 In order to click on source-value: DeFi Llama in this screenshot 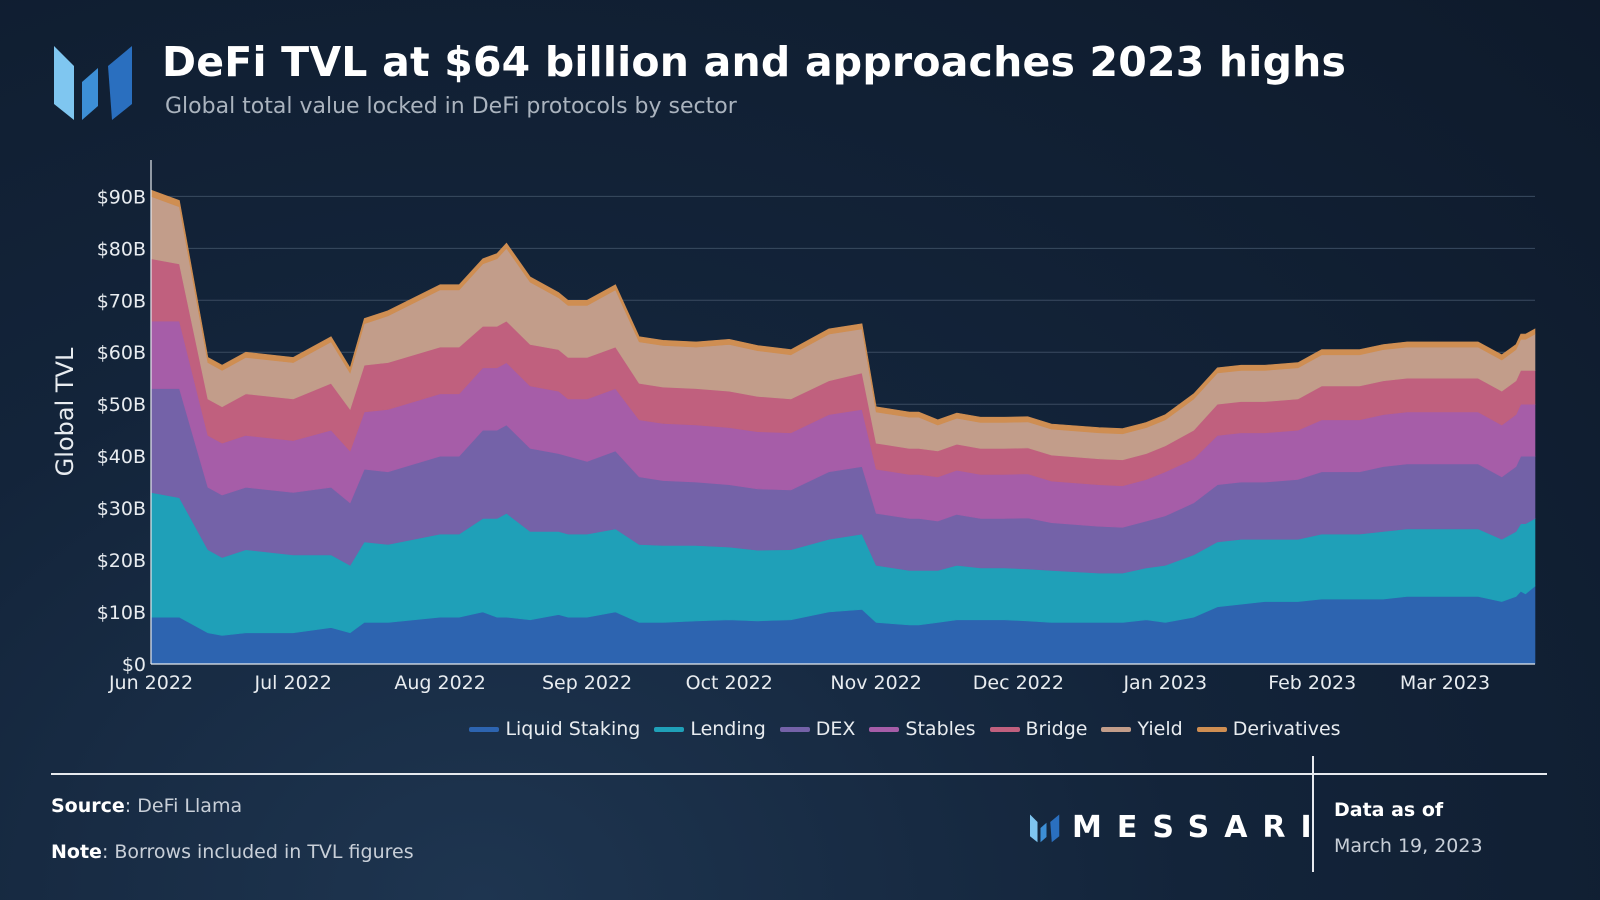, I will do `click(190, 806)`.